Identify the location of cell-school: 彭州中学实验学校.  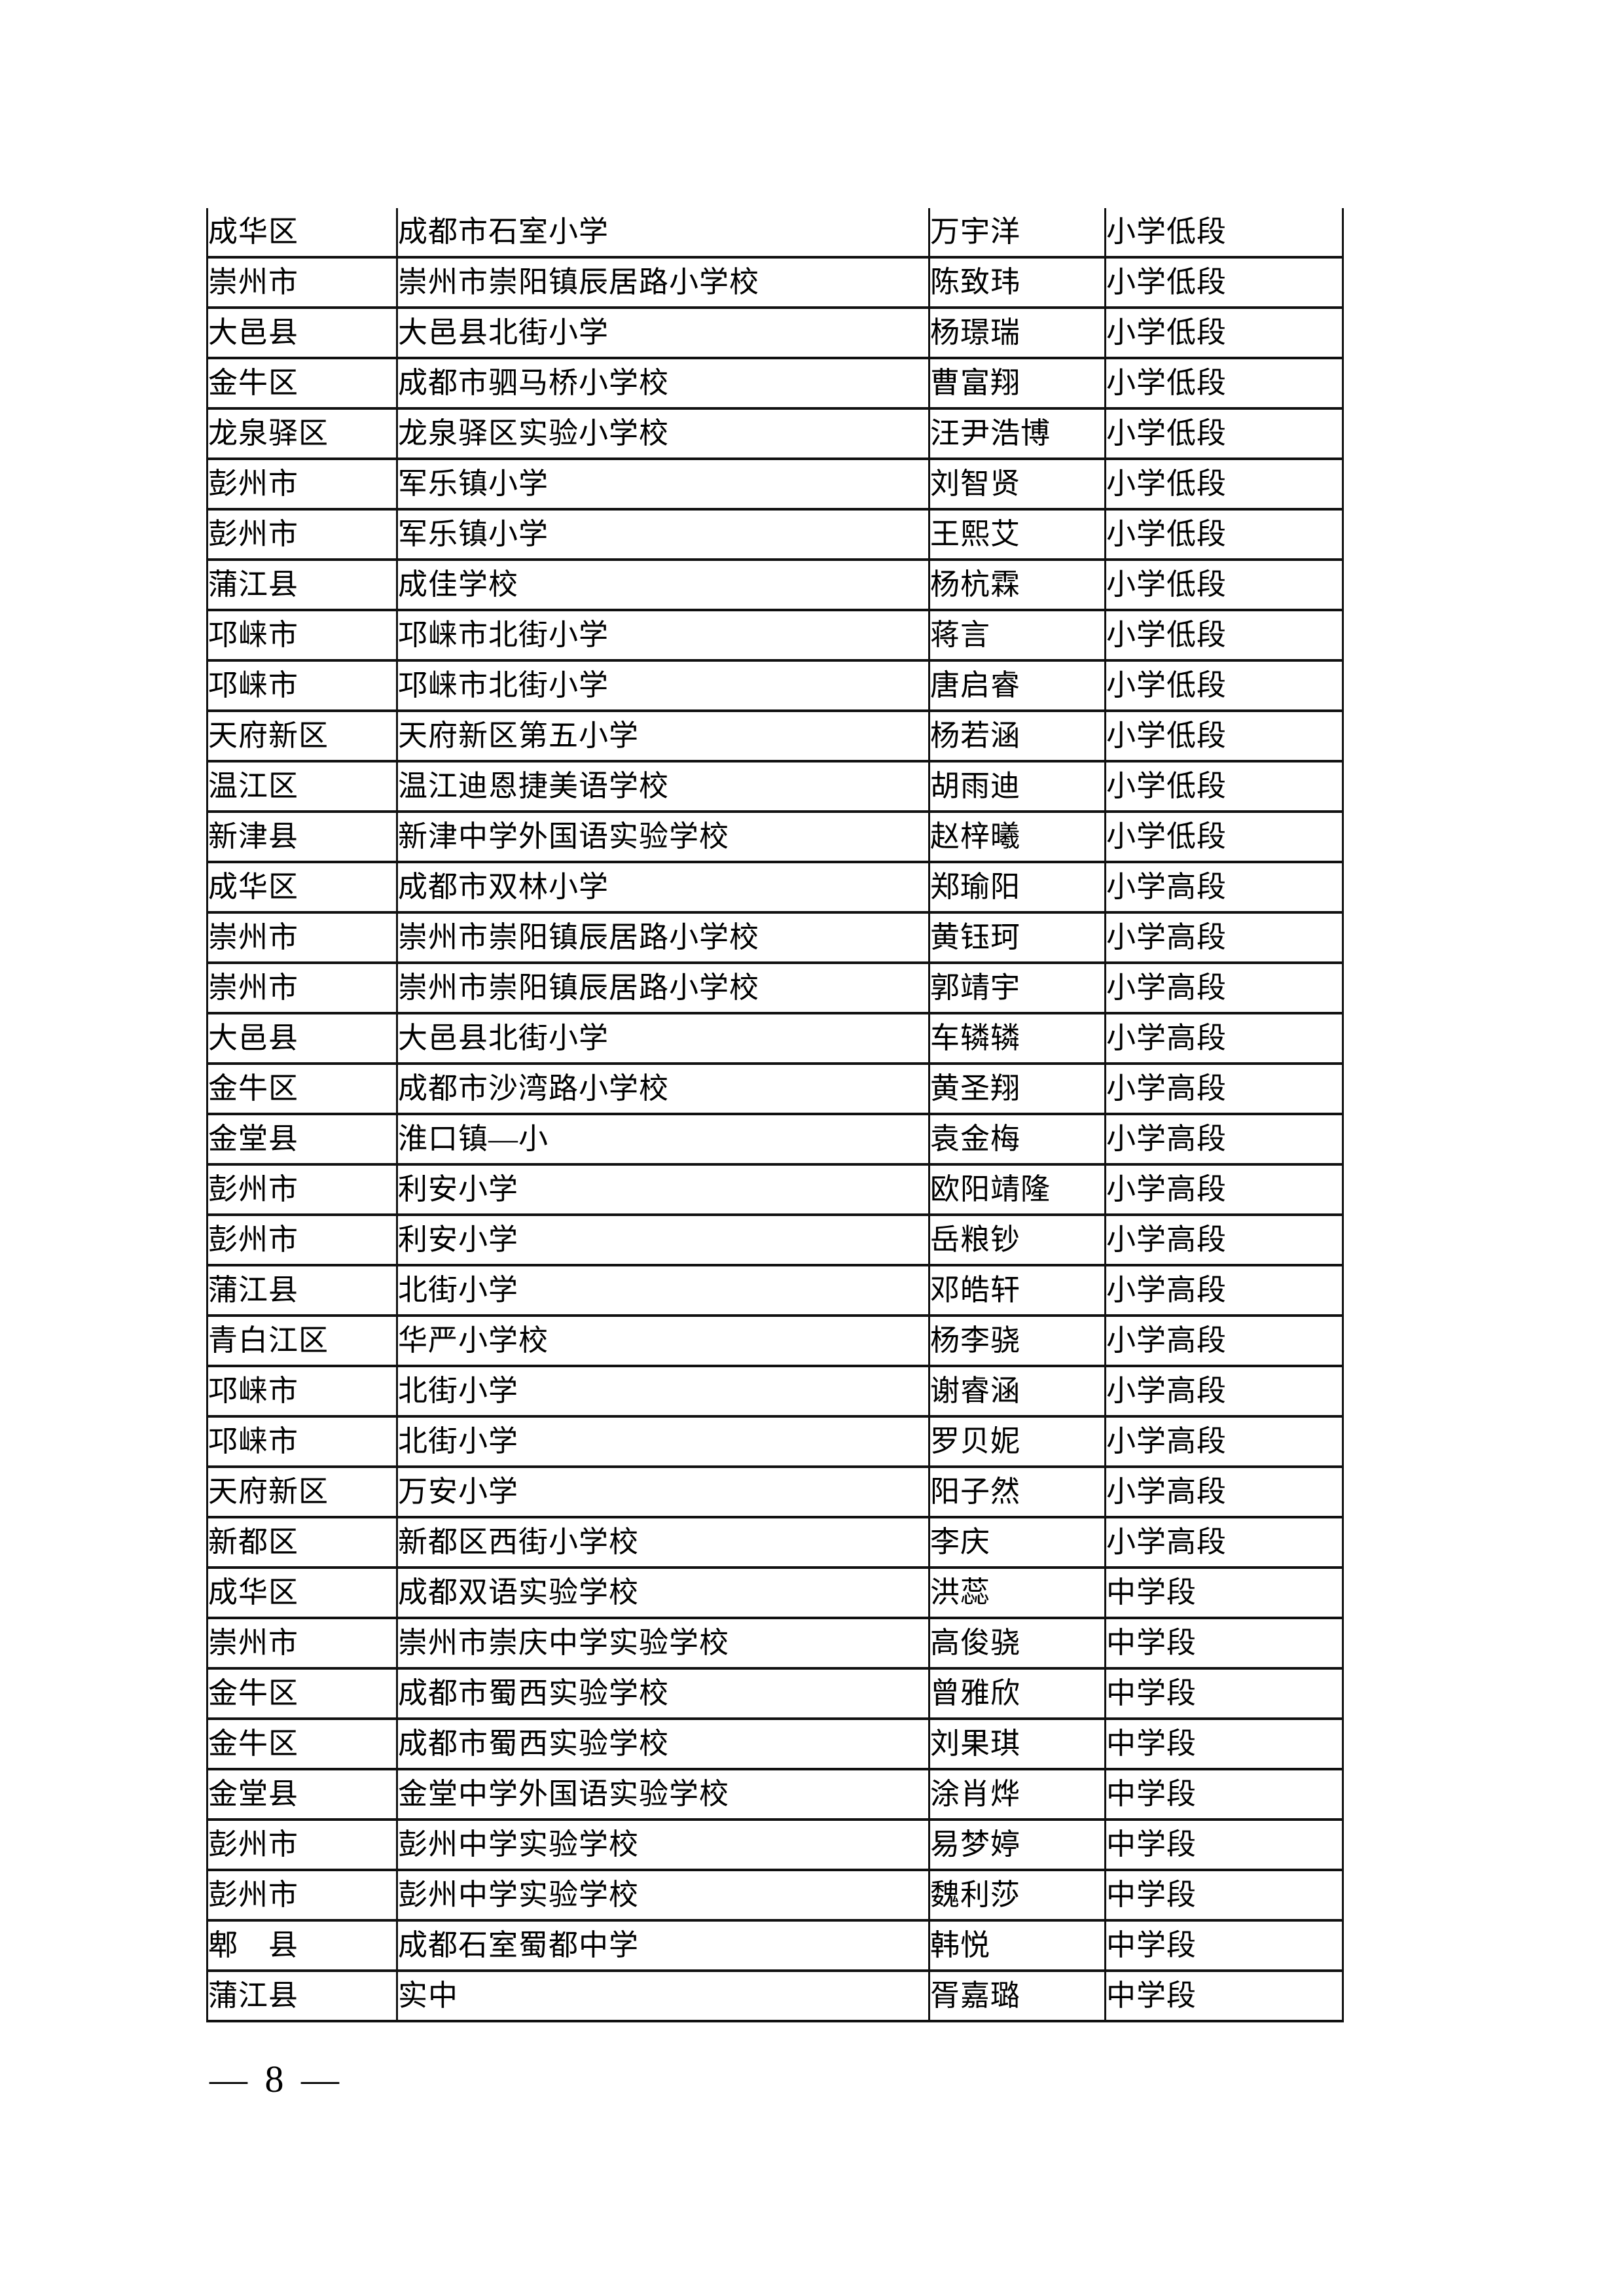
(663, 1895).